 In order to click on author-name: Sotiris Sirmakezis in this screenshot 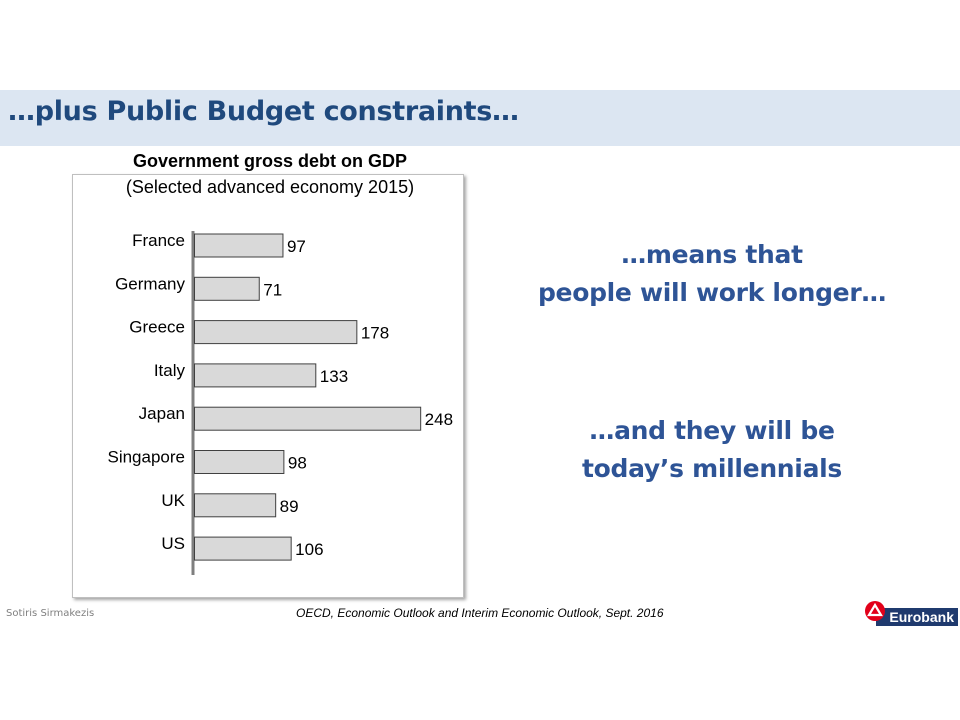, I will do `click(50, 613)`.